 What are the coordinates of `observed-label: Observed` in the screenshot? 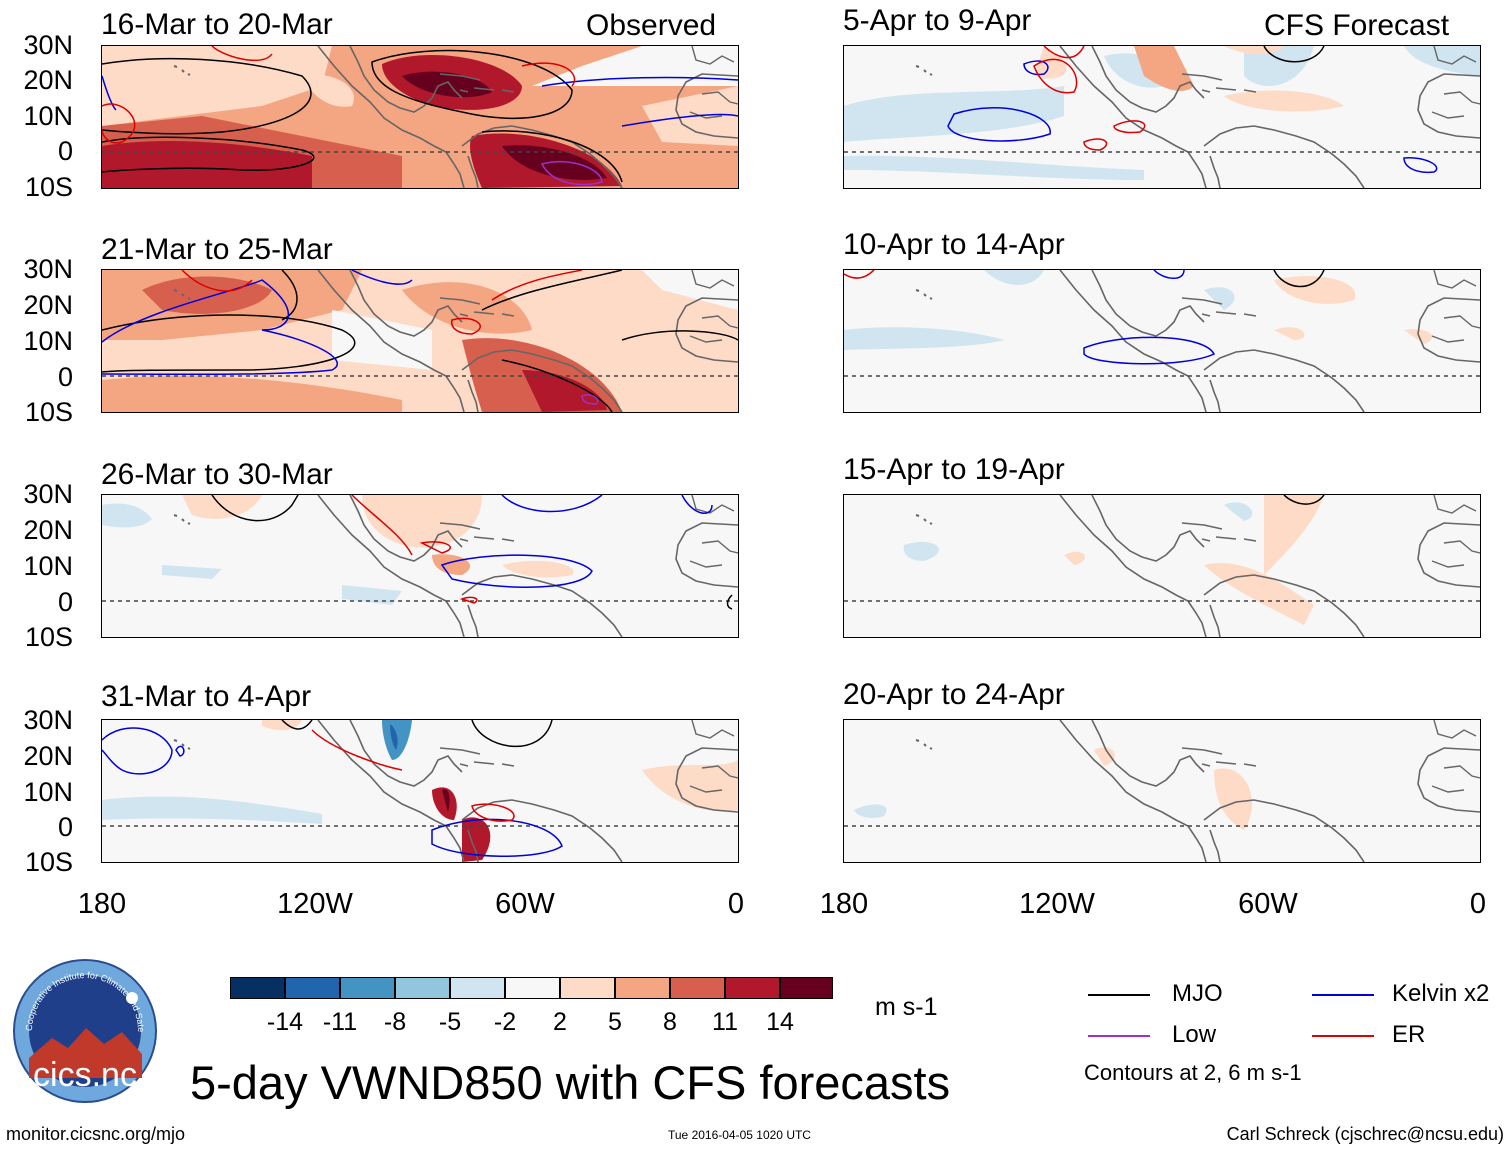 It's located at (651, 25).